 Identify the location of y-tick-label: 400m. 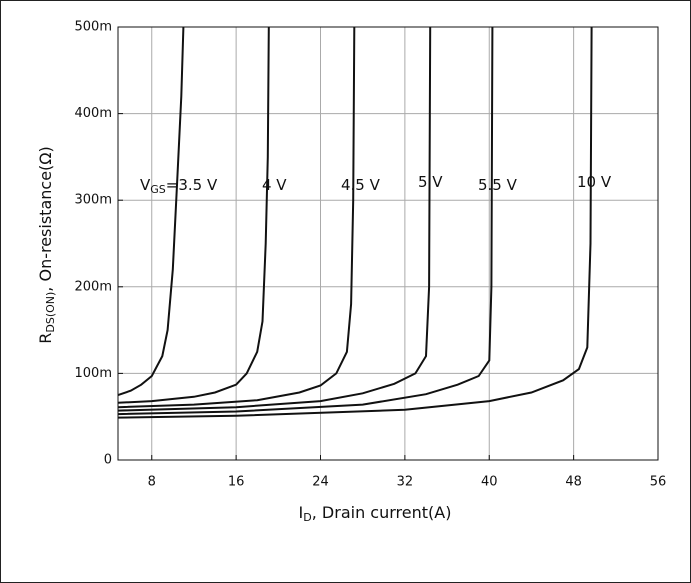
(93, 113).